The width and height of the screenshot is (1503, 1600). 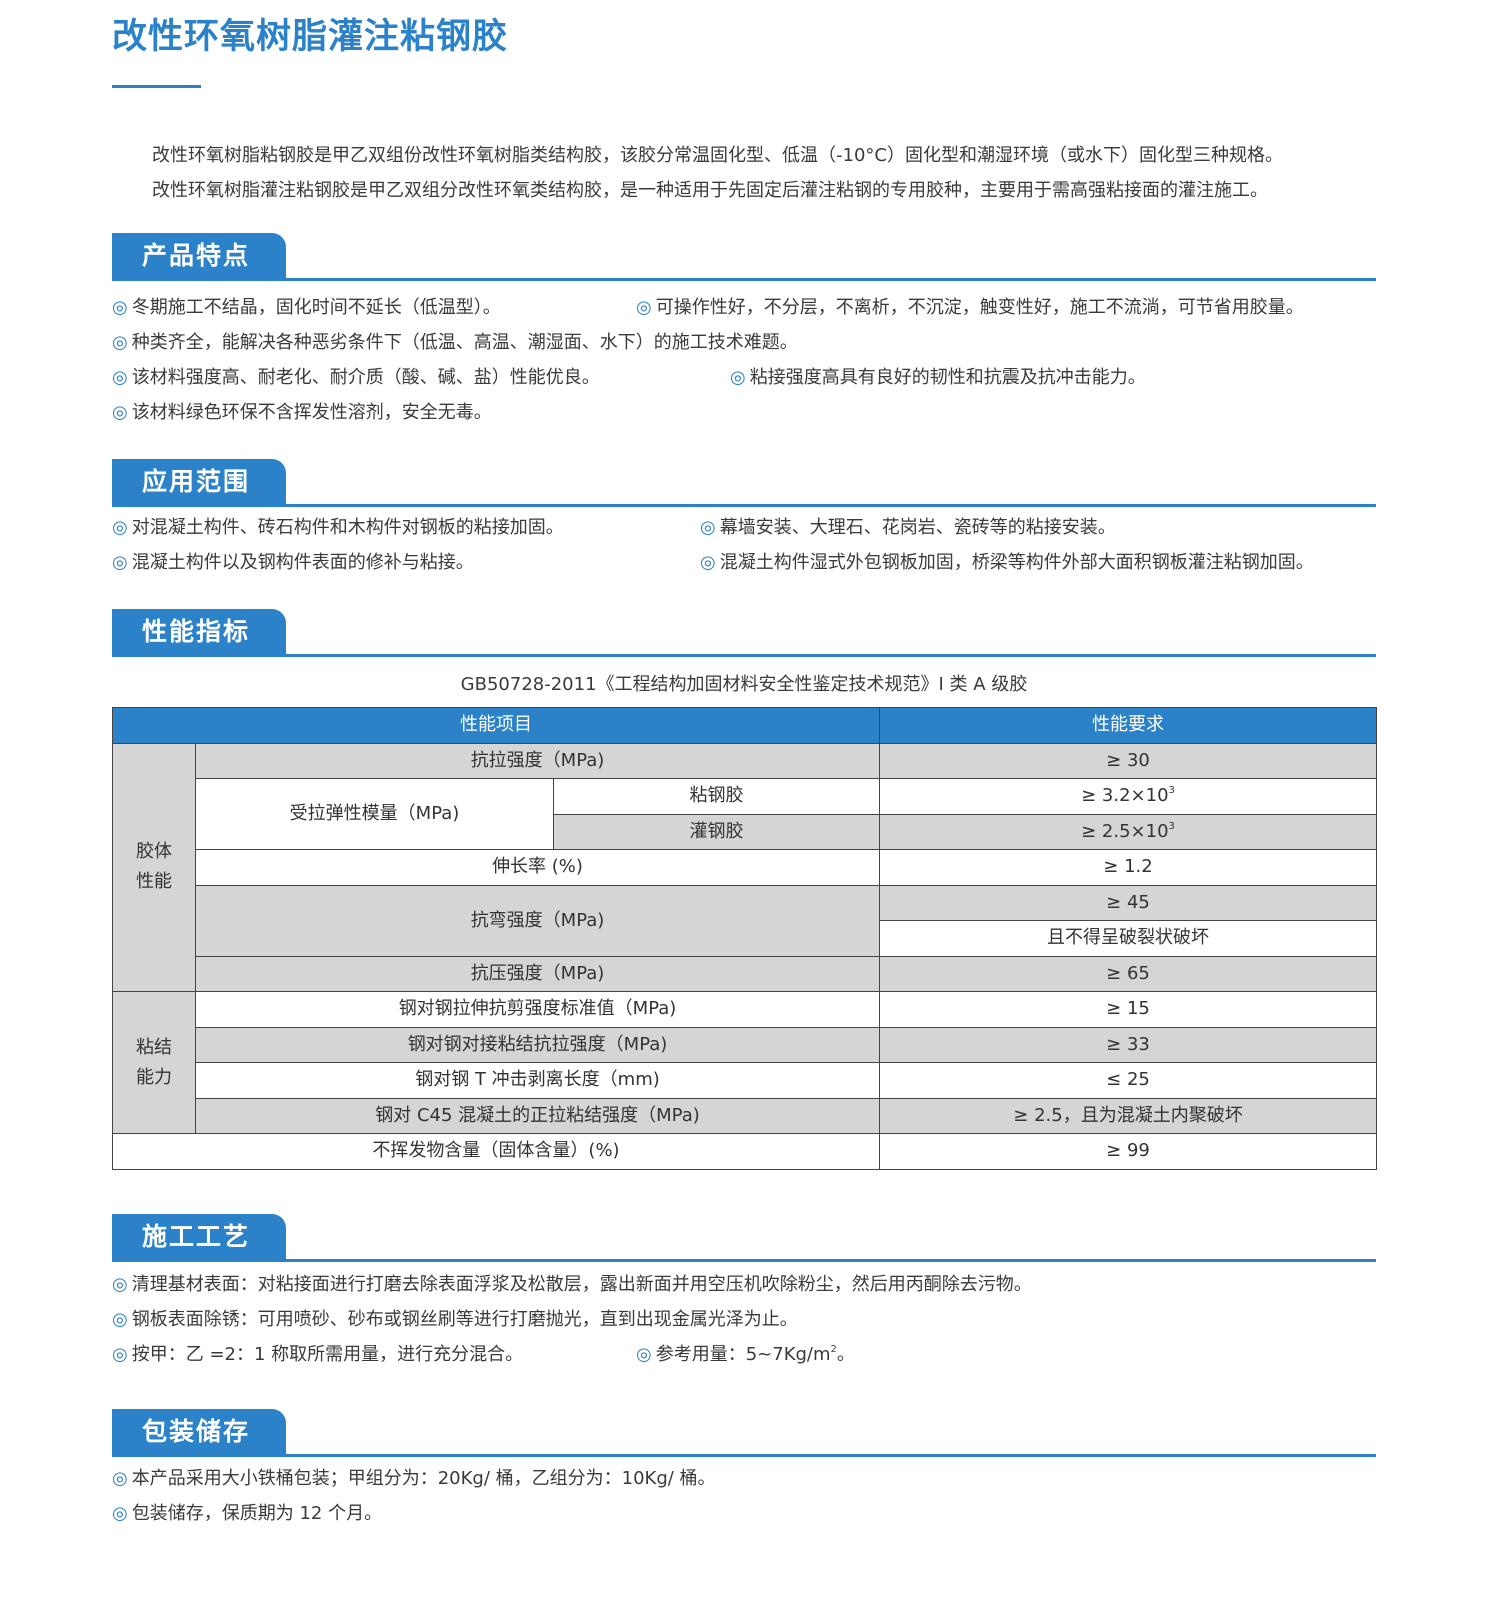 I want to click on list-item: ◎ 对混凝土构件、砖石构件和木构件对钢板的粘接加固。, so click(x=338, y=527).